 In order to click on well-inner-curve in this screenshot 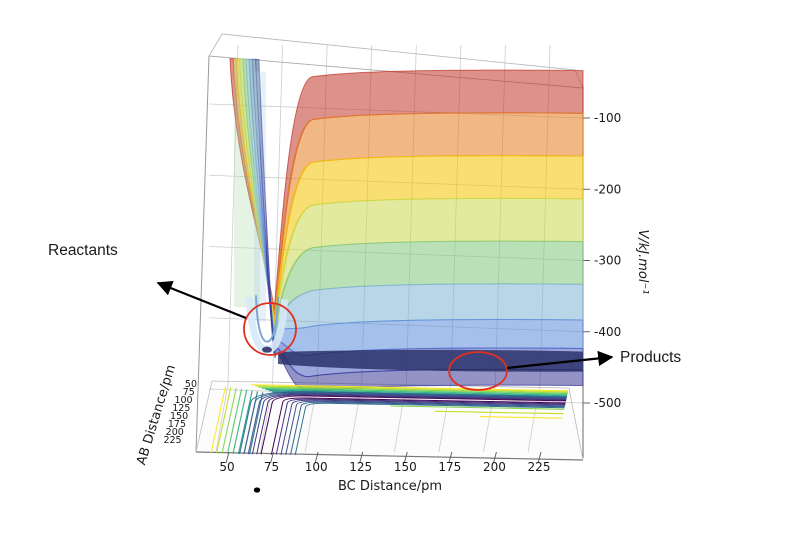, I will do `click(267, 319)`.